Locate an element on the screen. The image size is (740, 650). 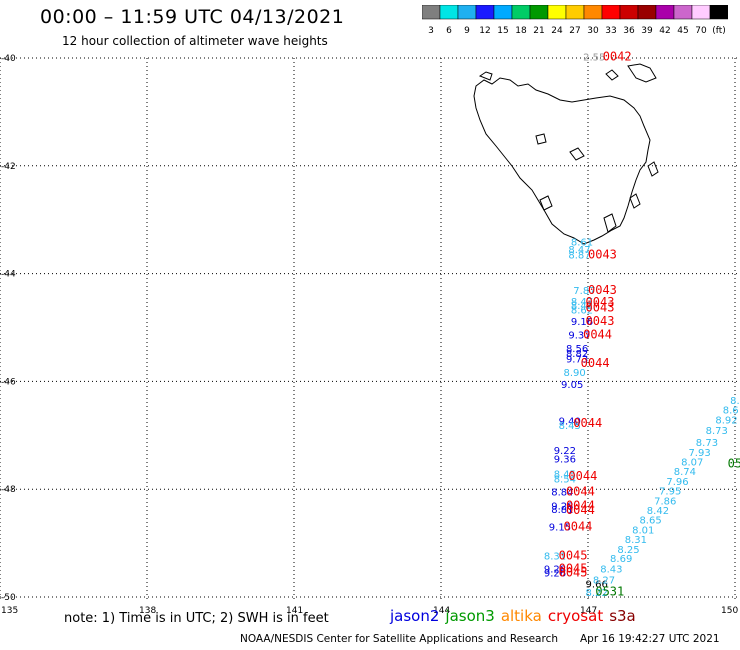
legend-jason3: jason3 is located at coordinates (470, 616).